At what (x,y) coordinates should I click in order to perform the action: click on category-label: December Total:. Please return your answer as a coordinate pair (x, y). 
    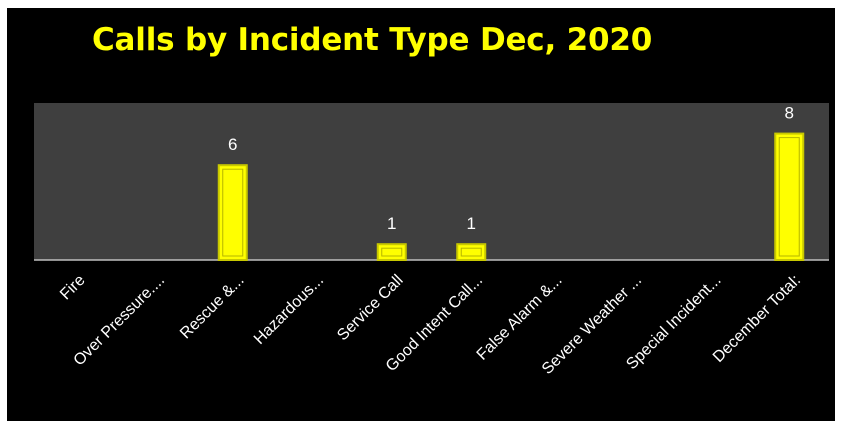
    Looking at the image, I should click on (757, 319).